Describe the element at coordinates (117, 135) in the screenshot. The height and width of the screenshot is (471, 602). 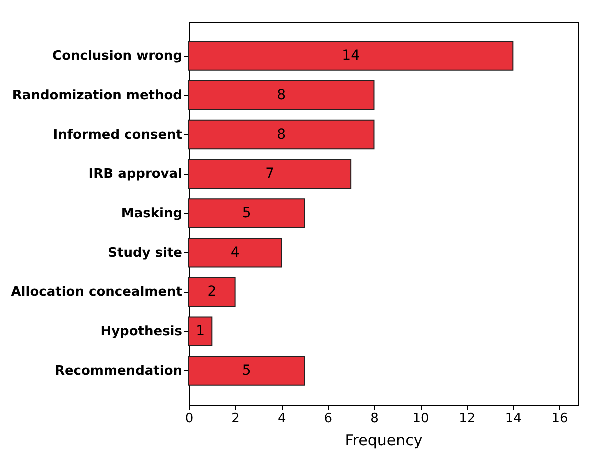
I see `y-tick-label: Informed consent` at that location.